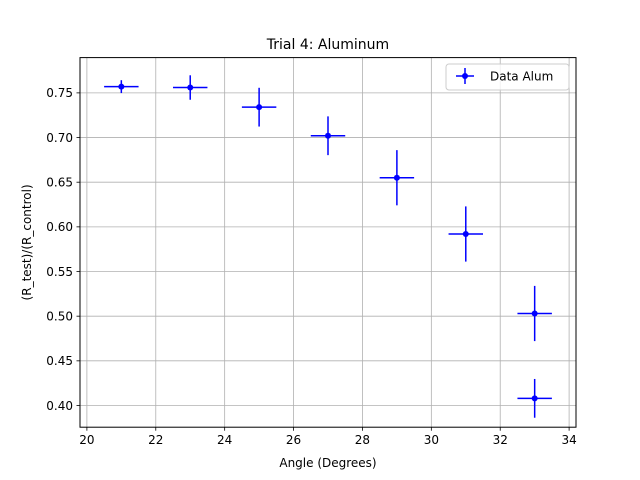 The image size is (640, 480). What do you see at coordinates (293, 440) in the screenshot?
I see `x-tick-label: 26` at bounding box center [293, 440].